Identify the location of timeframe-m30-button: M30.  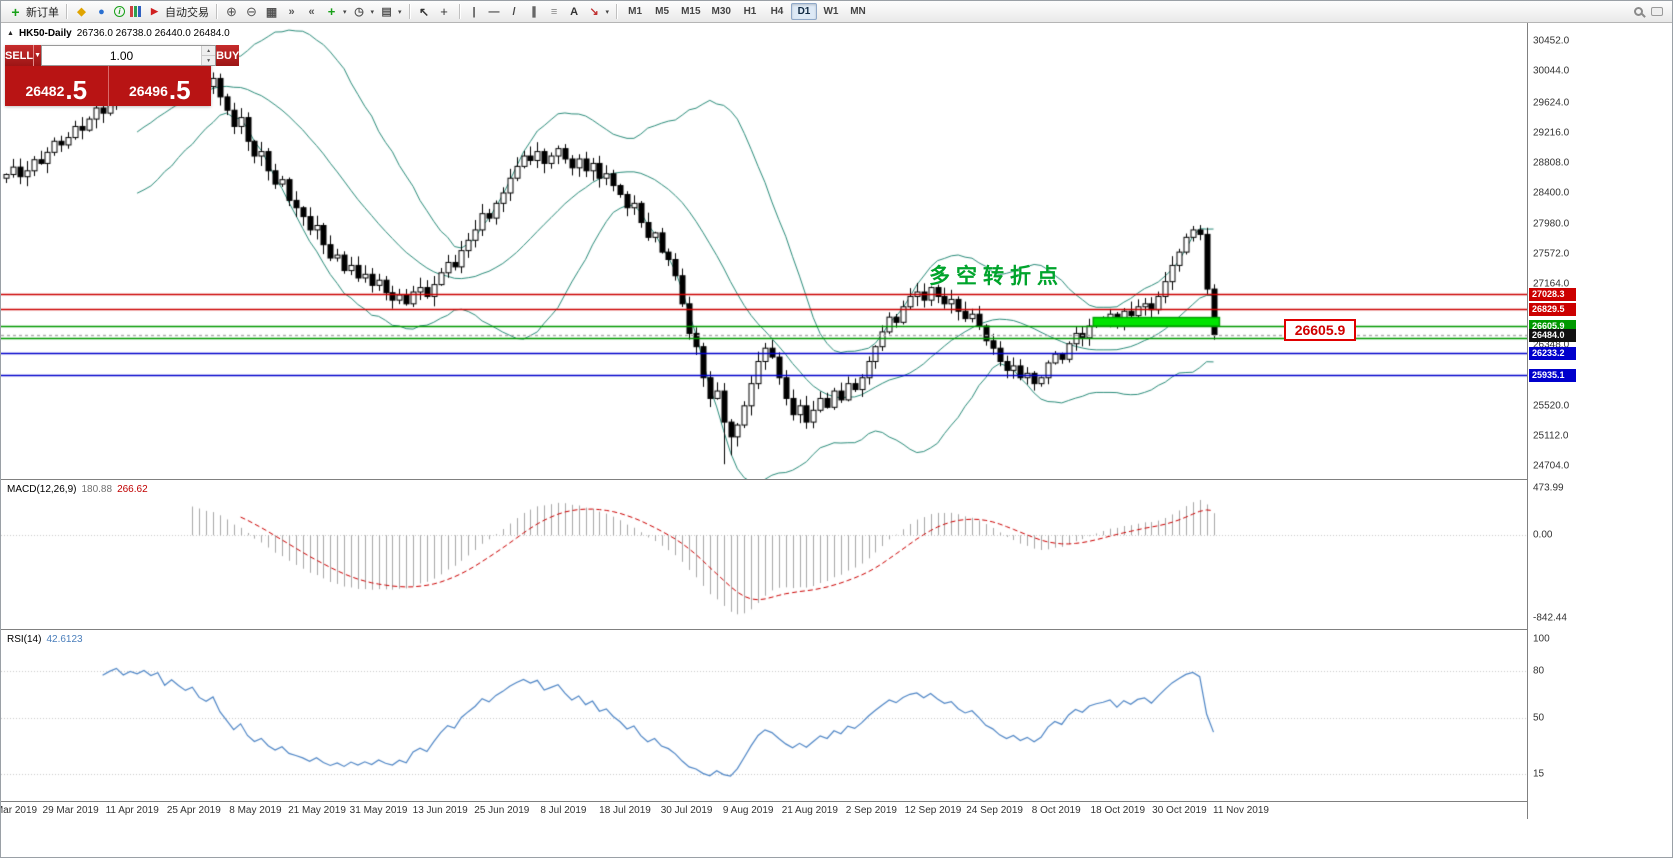
(721, 11).